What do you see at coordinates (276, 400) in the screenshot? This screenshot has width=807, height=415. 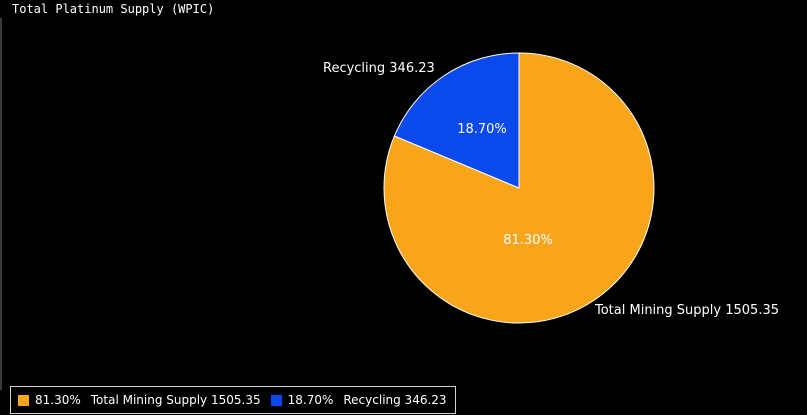 I see `legend-swatch-recycling` at bounding box center [276, 400].